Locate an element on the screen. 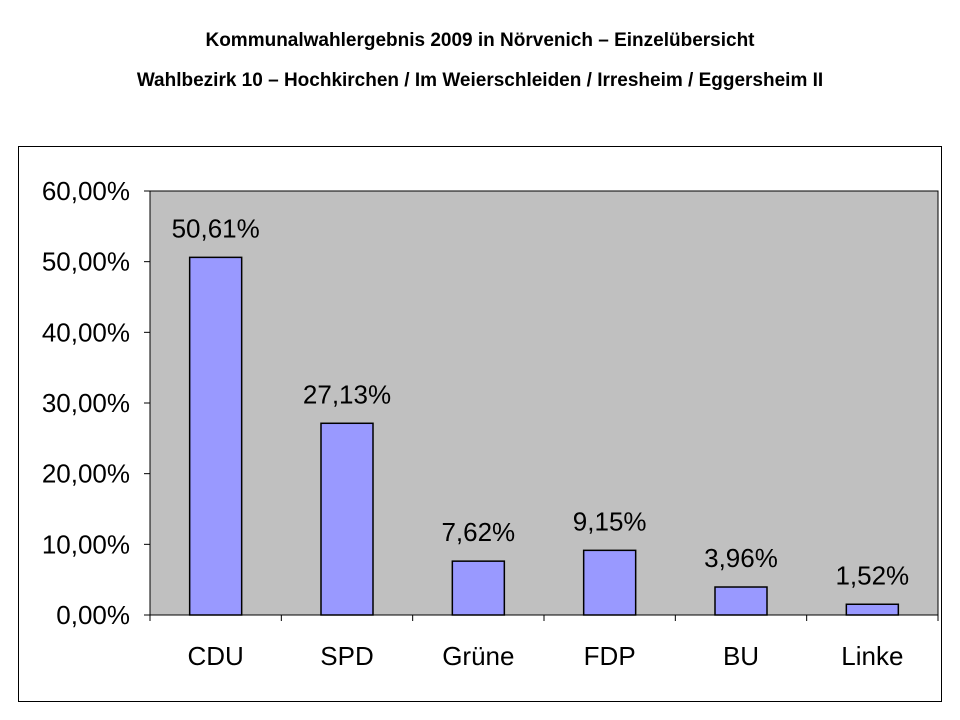 This screenshot has width=960, height=720. bar-cdu is located at coordinates (215, 436).